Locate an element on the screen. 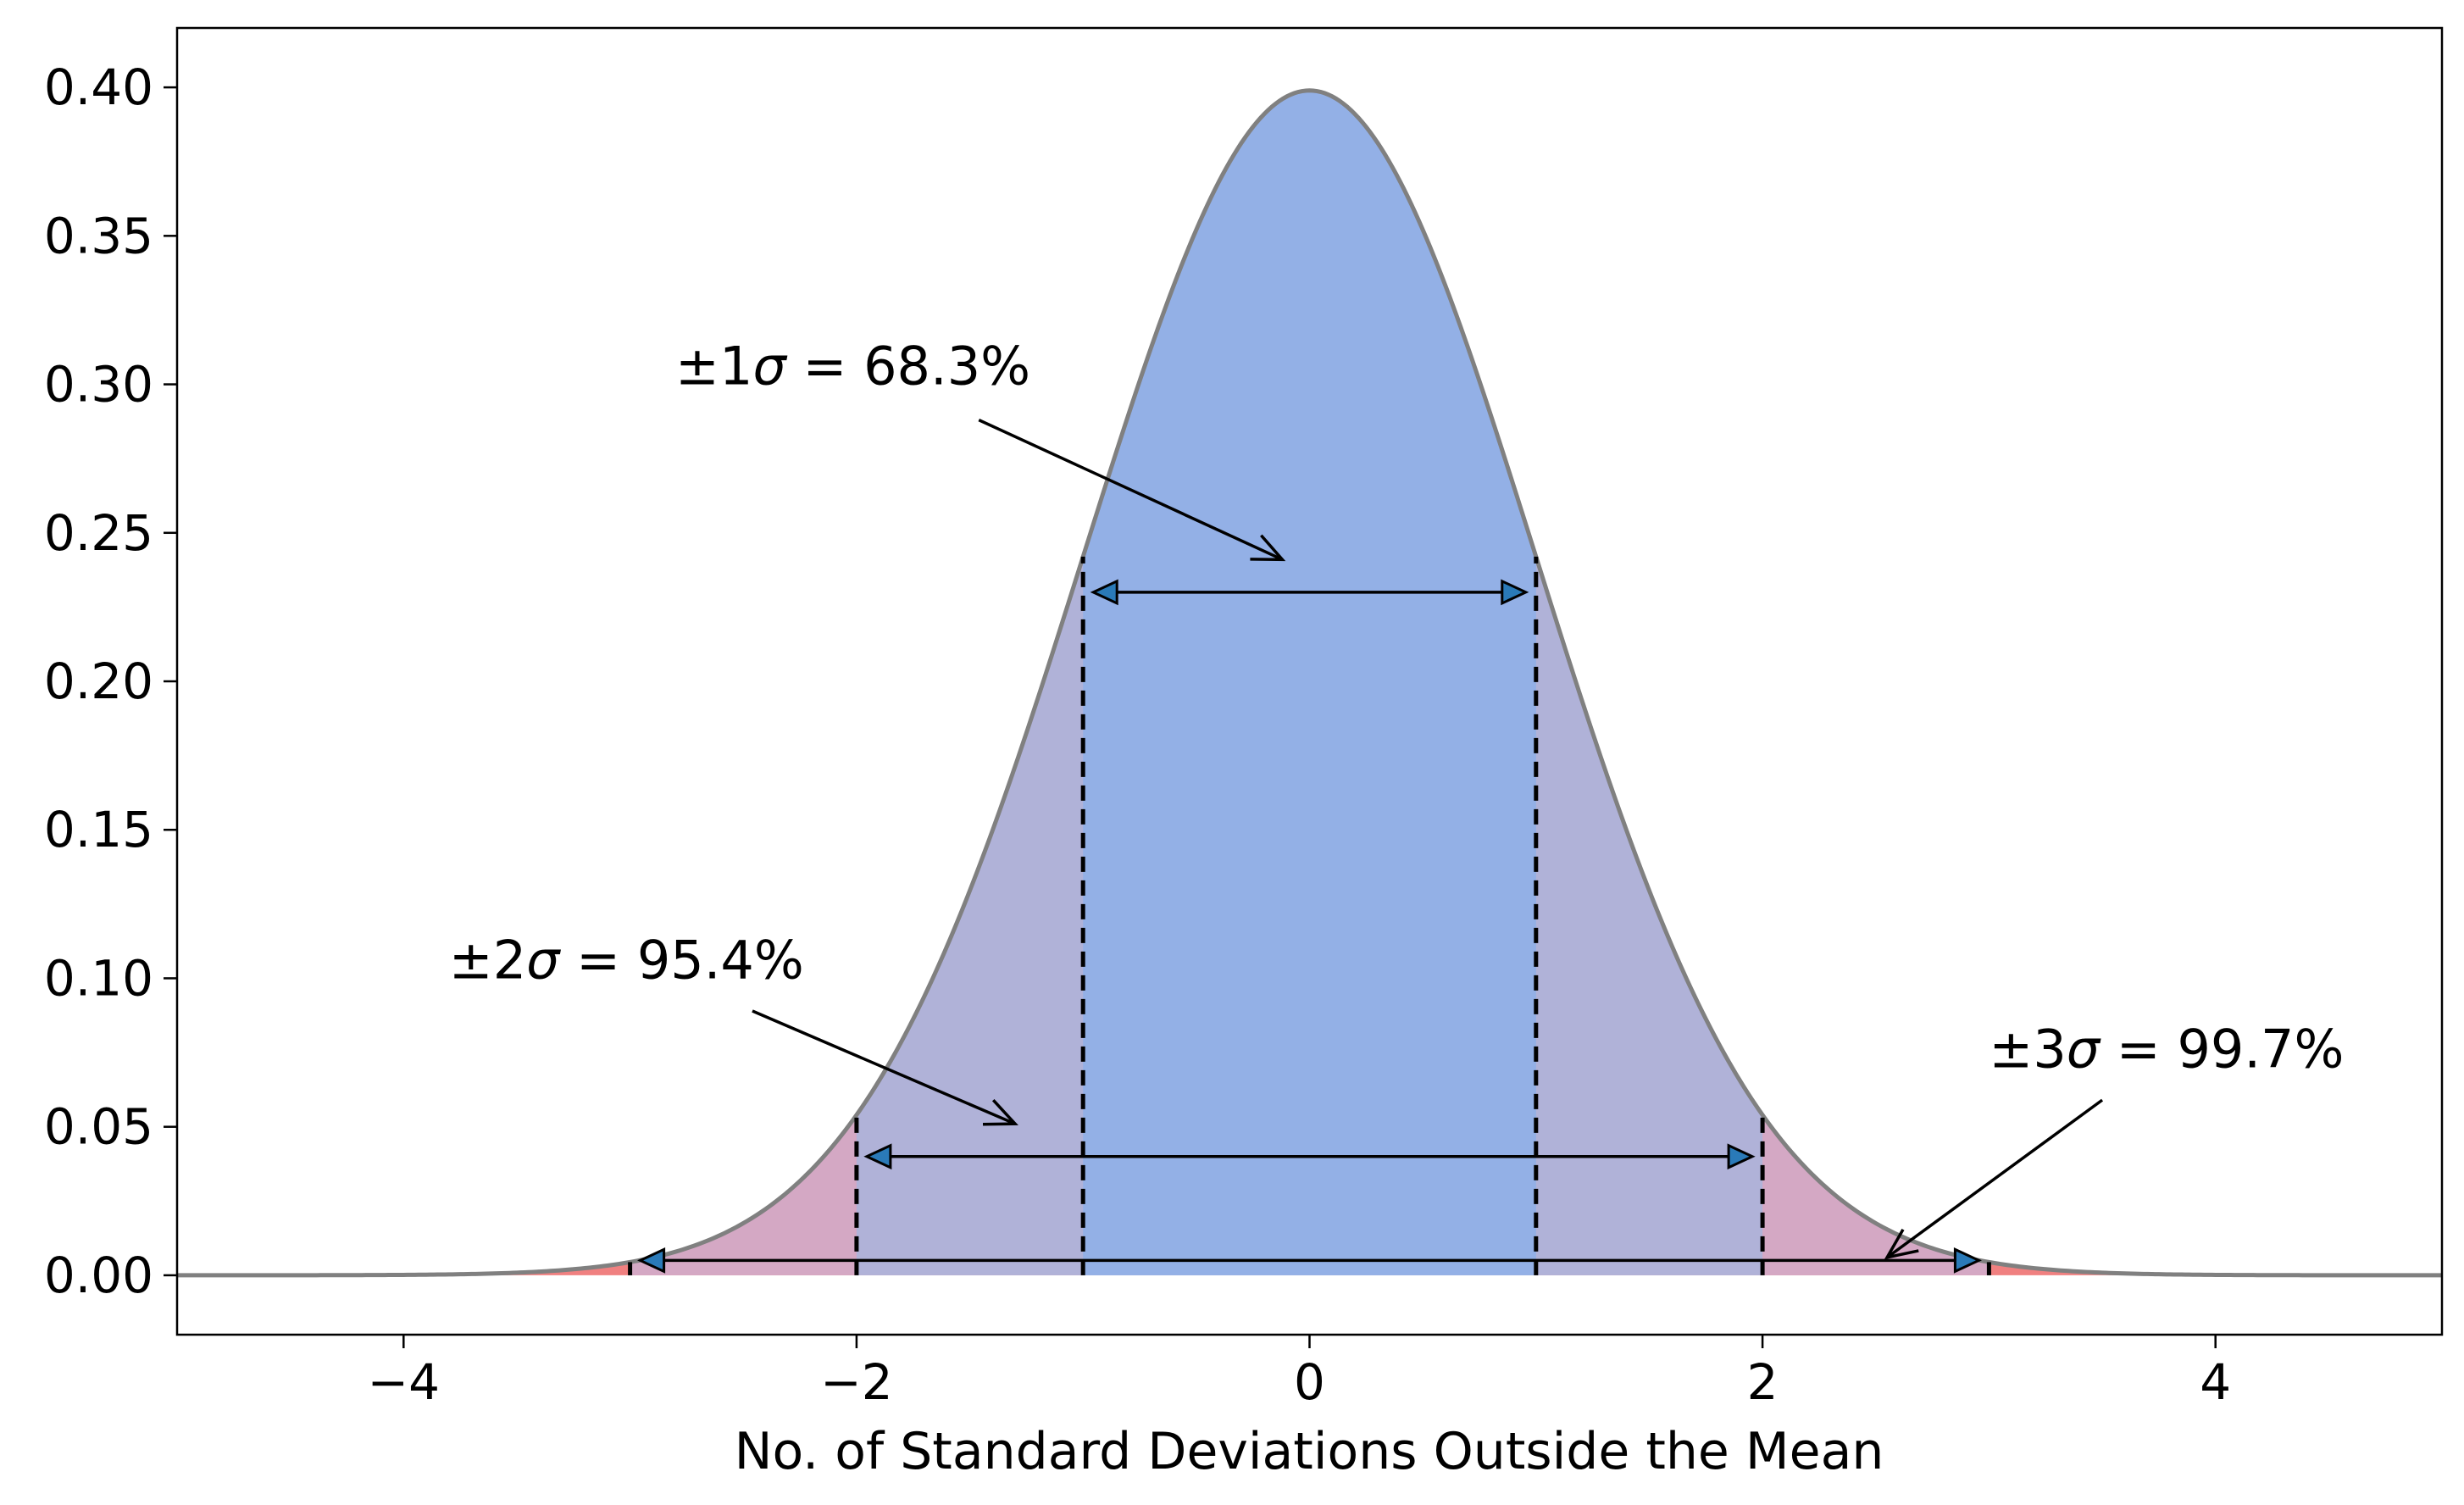  y-tick-label-7: 0.35 is located at coordinates (98, 236).